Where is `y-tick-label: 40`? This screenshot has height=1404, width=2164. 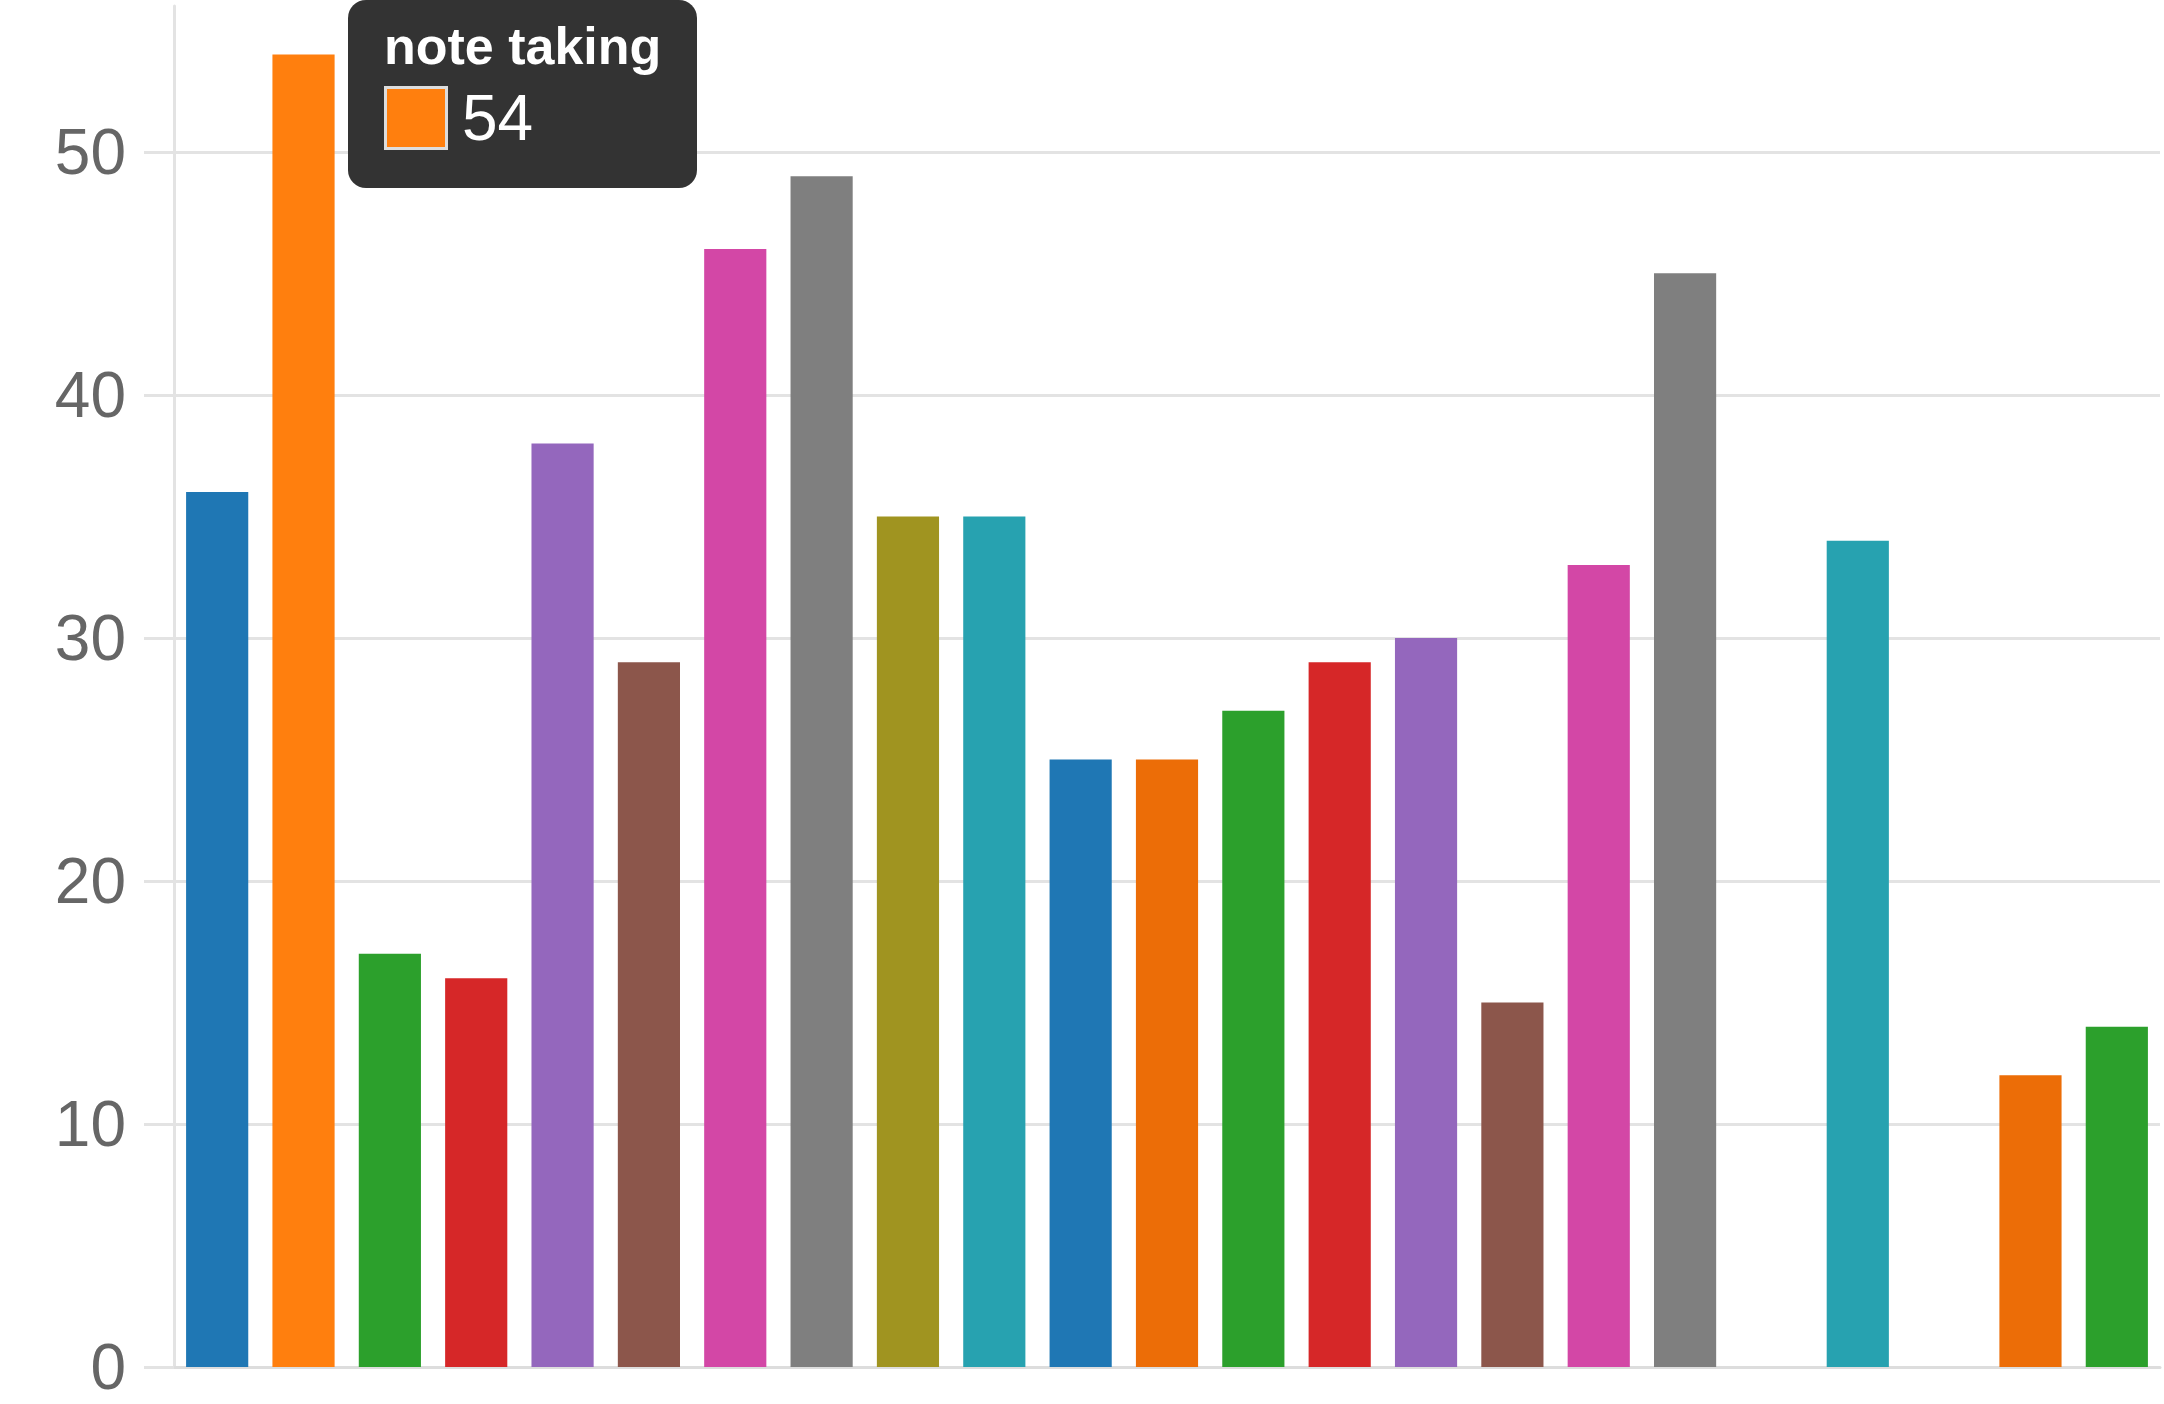 y-tick-label: 40 is located at coordinates (90, 394).